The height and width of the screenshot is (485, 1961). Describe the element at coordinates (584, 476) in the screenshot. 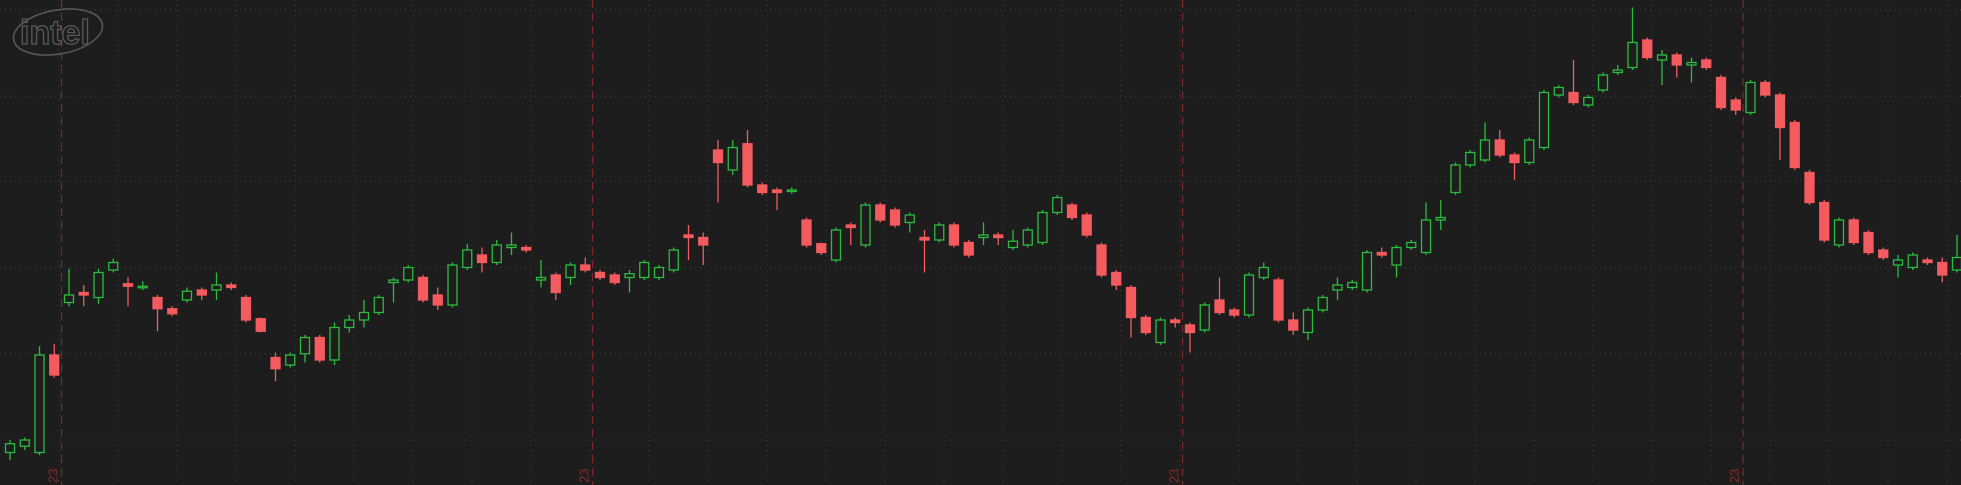

I see `x-tick-label: 23` at that location.